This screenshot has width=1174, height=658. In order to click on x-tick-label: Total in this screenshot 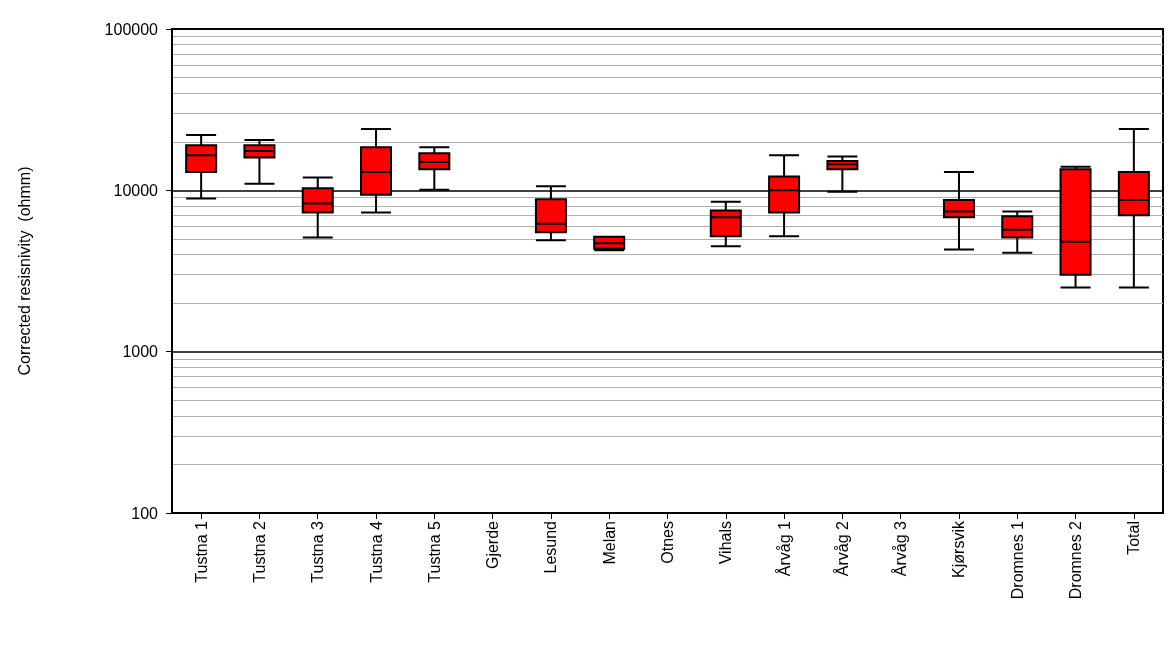, I will do `click(1134, 538)`.